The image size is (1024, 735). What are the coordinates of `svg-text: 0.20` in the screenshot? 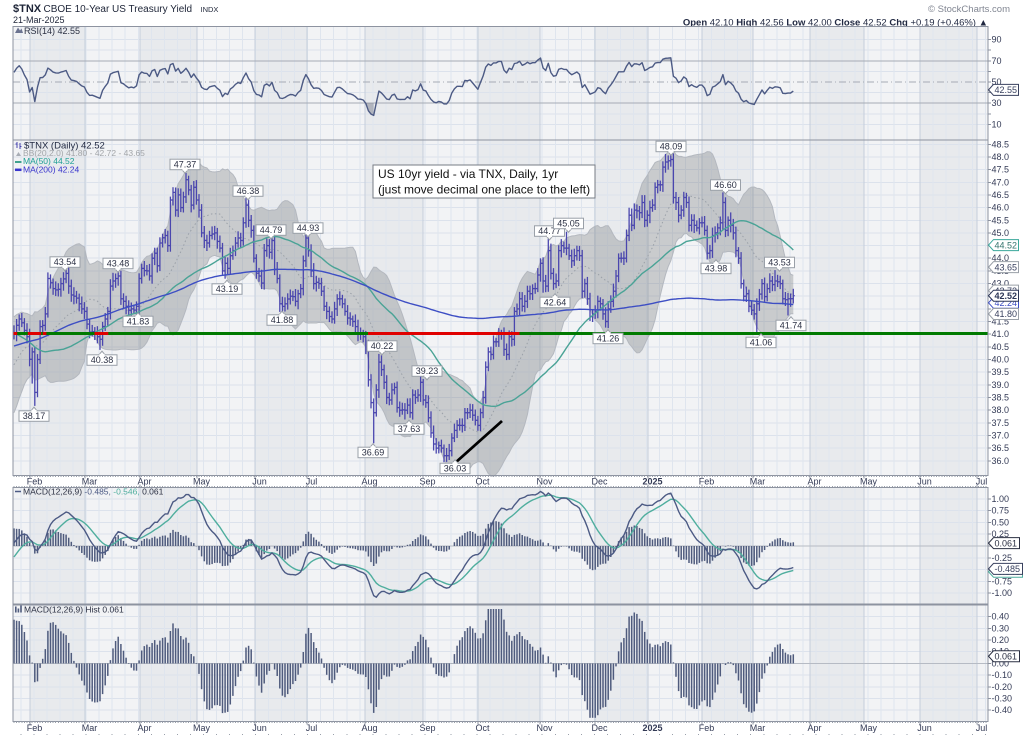 It's located at (1001, 640).